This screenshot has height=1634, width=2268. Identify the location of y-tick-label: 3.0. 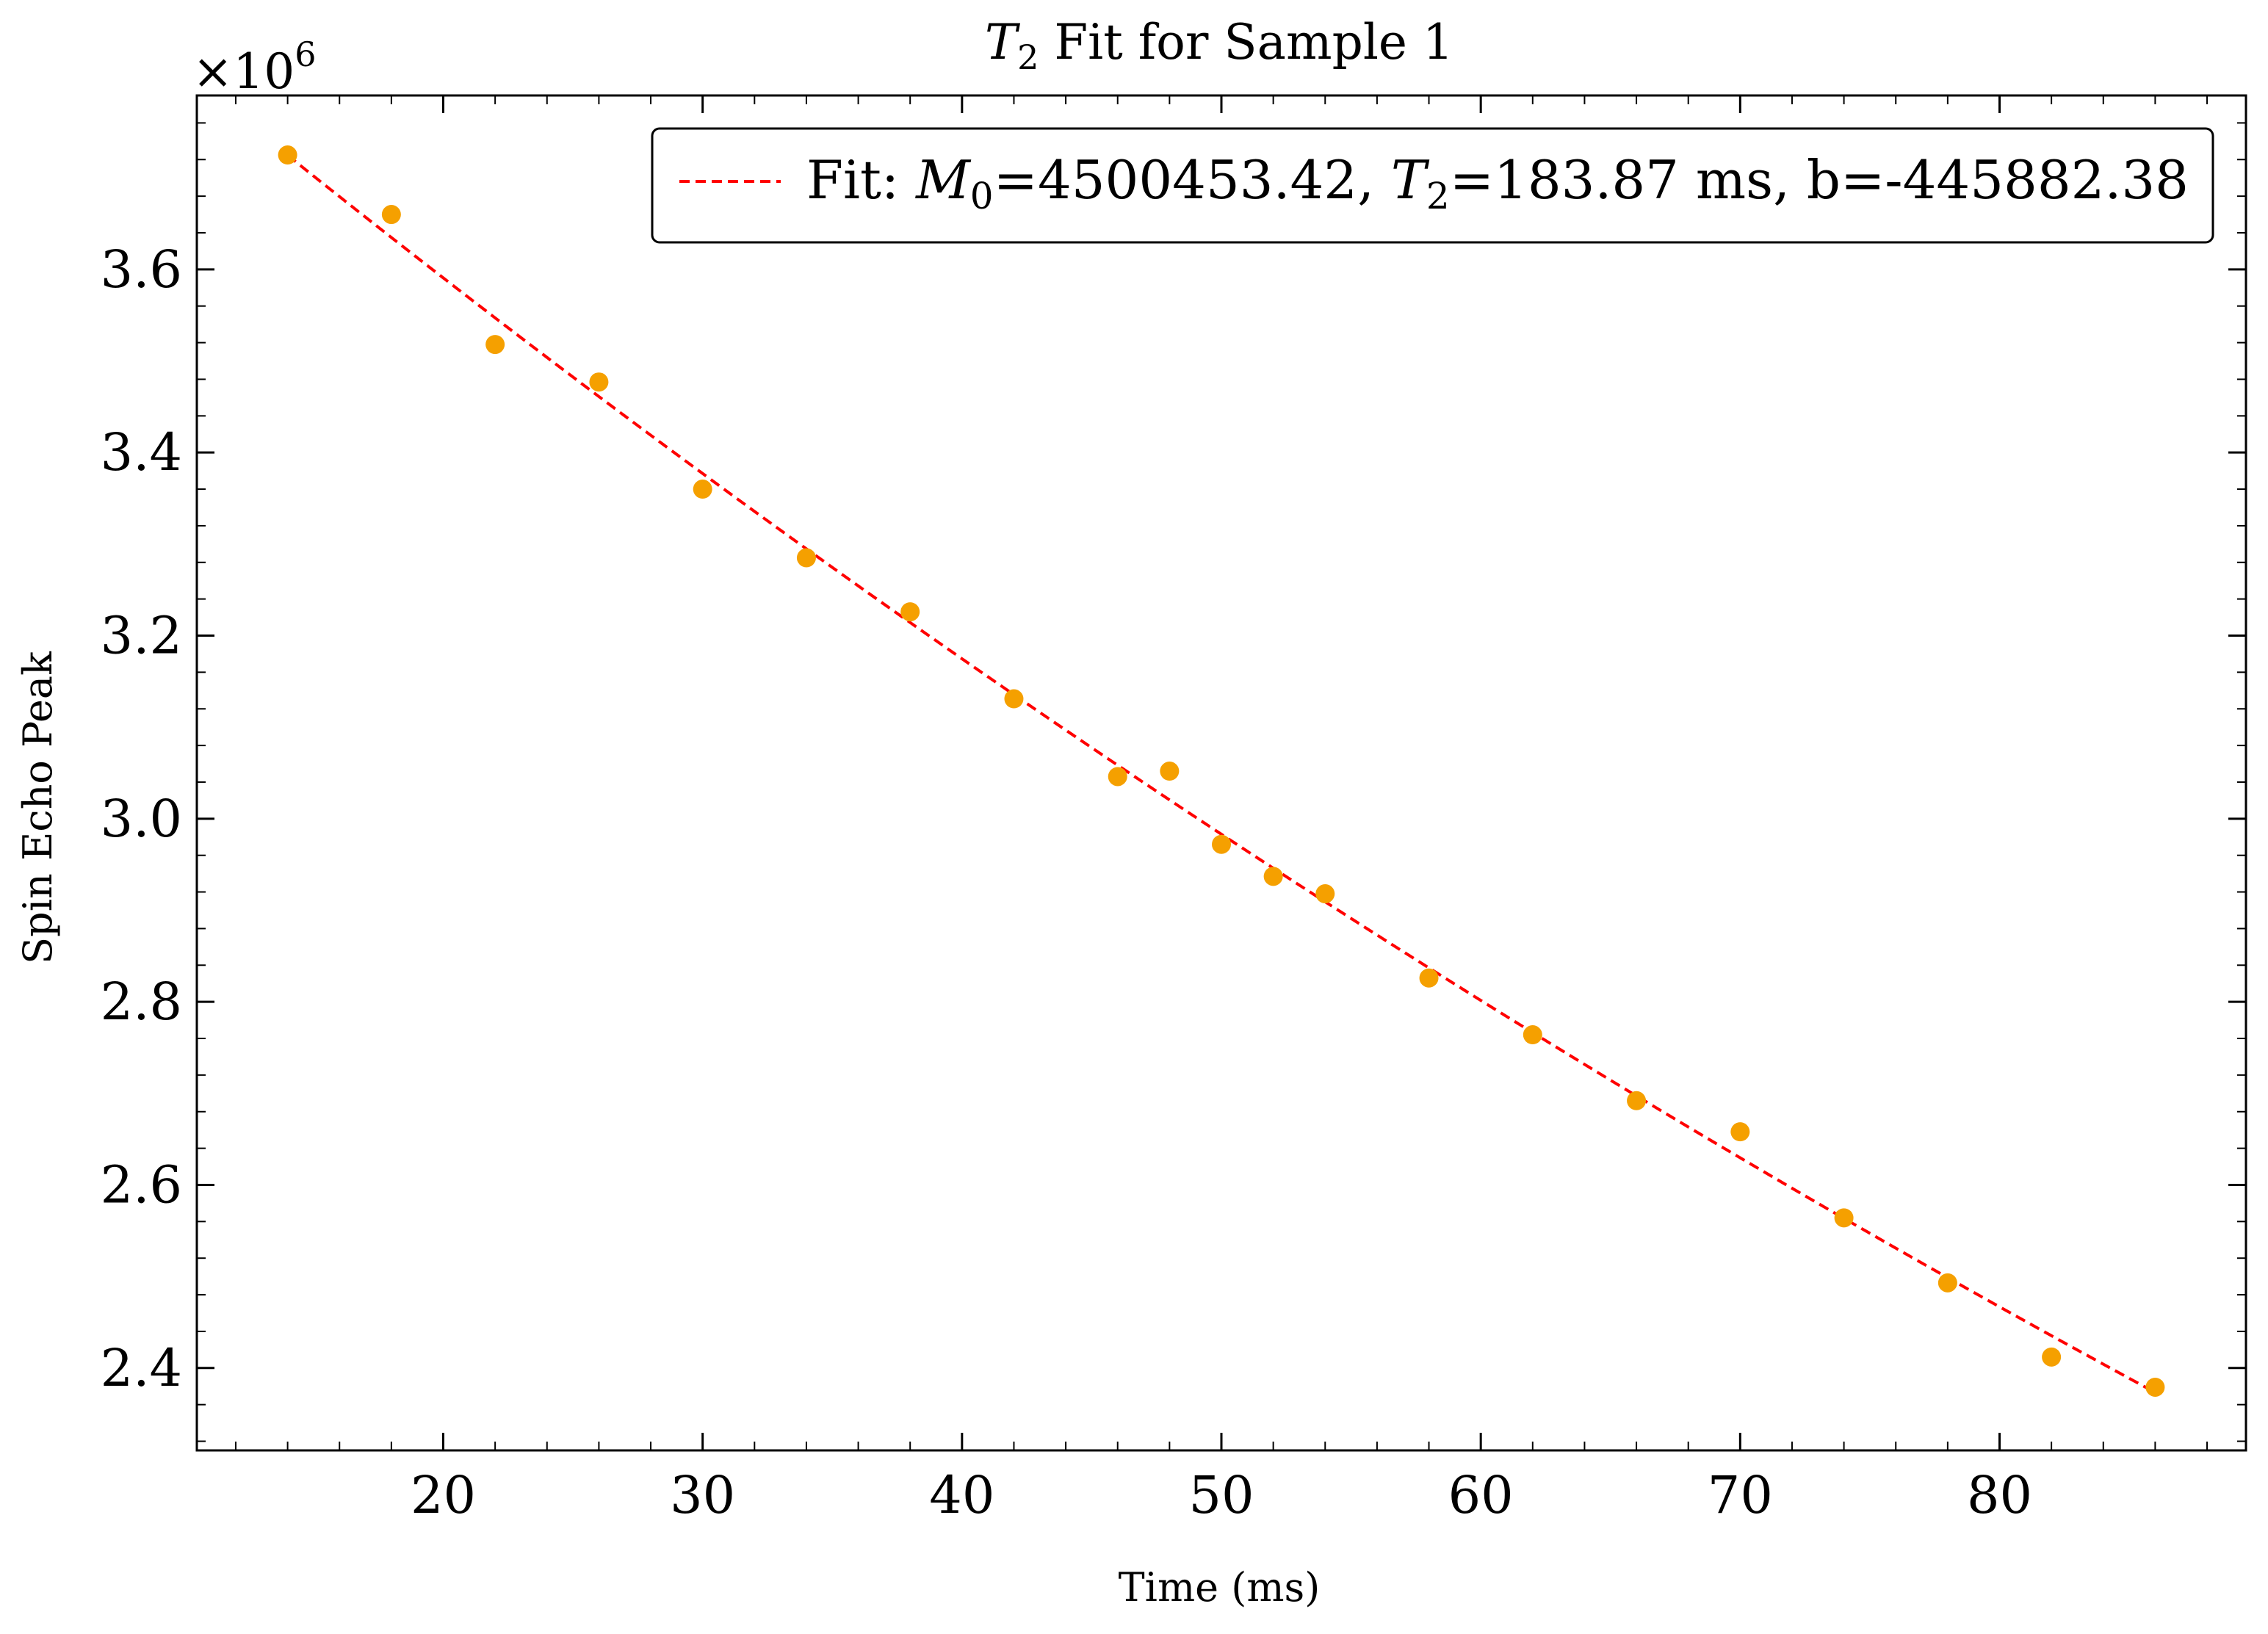
(141, 819).